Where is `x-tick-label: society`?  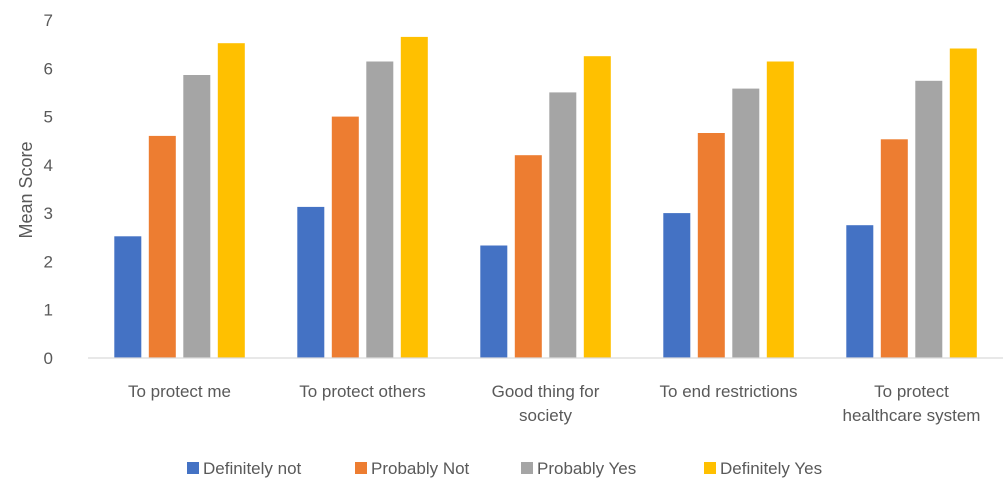 x-tick-label: society is located at coordinates (545, 415).